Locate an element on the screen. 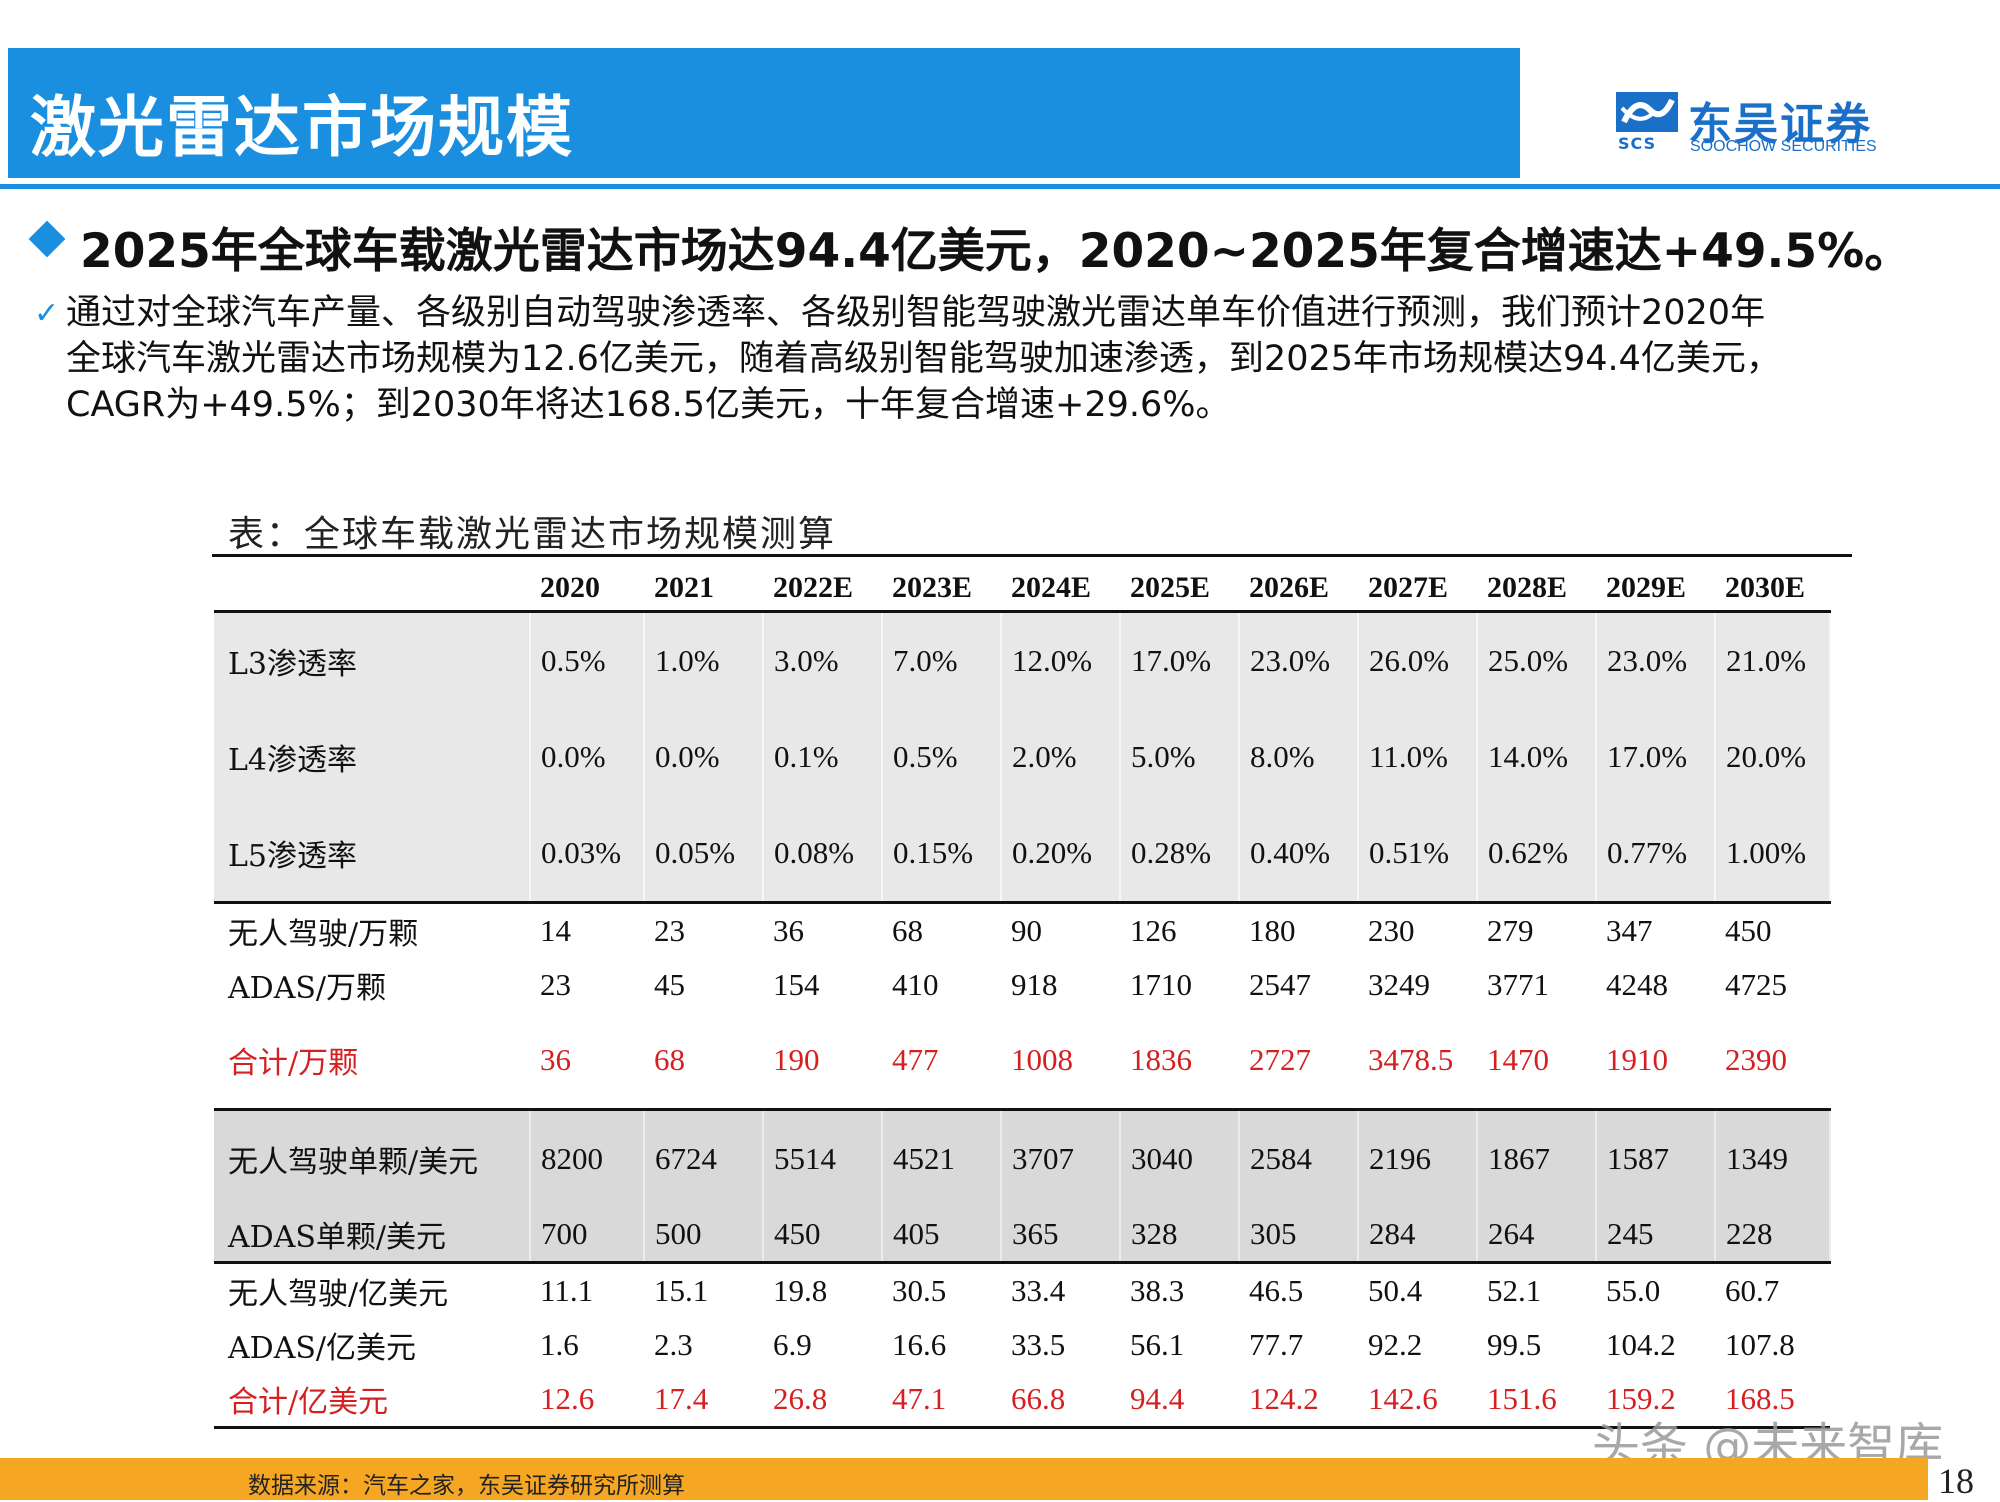  table-cell: 1910 is located at coordinates (1655, 1061).